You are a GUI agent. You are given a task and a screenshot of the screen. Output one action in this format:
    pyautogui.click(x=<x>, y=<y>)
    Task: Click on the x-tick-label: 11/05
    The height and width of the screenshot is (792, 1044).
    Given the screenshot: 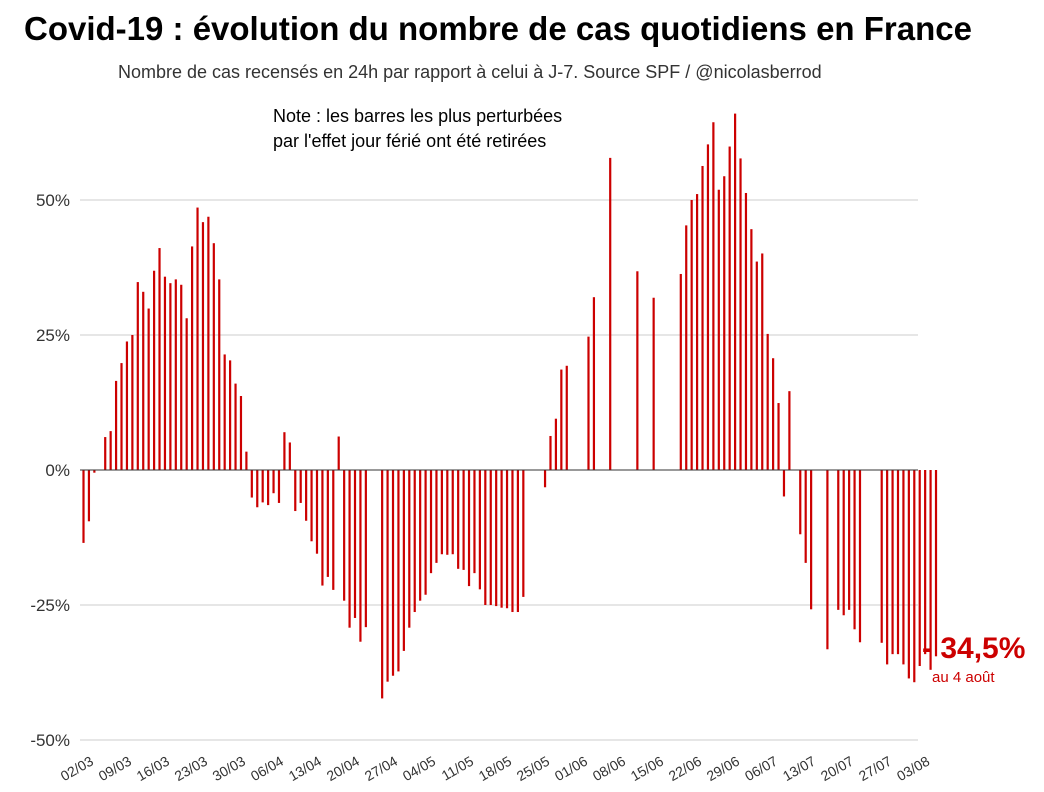 What is the action you would take?
    pyautogui.click(x=458, y=768)
    